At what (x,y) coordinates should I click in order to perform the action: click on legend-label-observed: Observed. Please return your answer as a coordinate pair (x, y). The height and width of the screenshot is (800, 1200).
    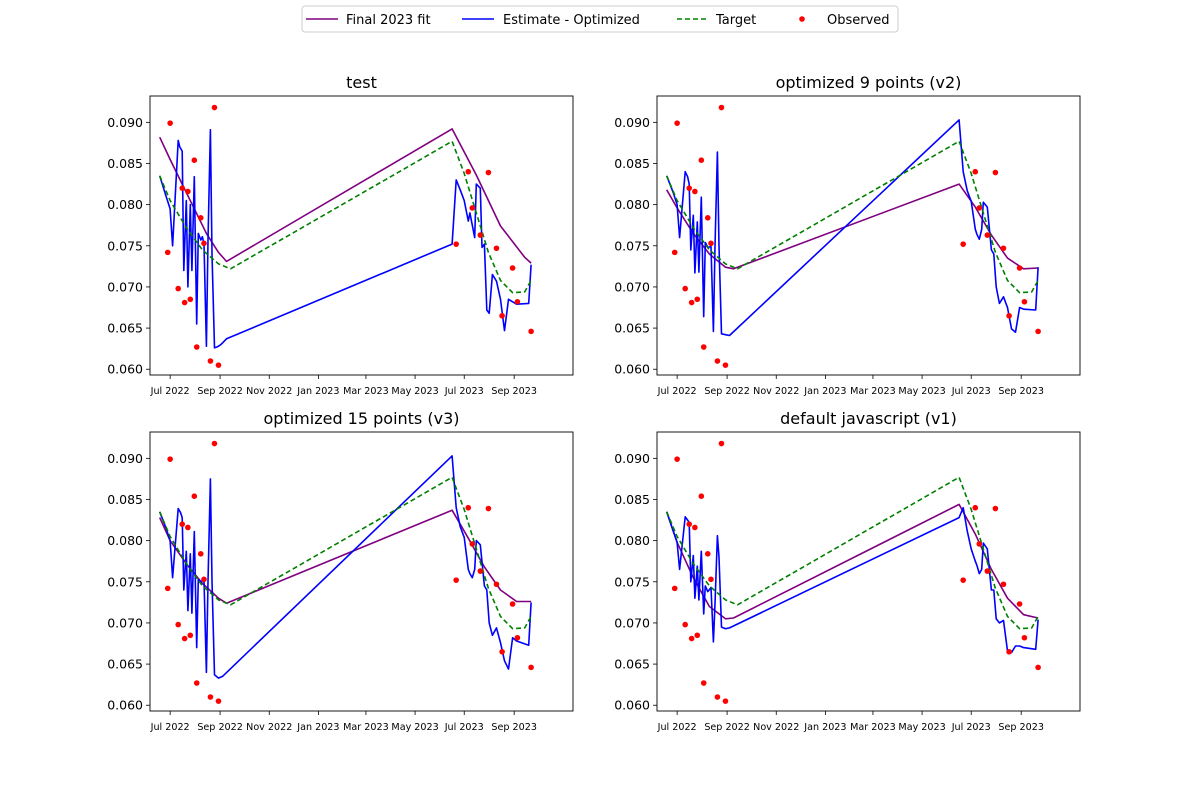
    Looking at the image, I should click on (858, 20).